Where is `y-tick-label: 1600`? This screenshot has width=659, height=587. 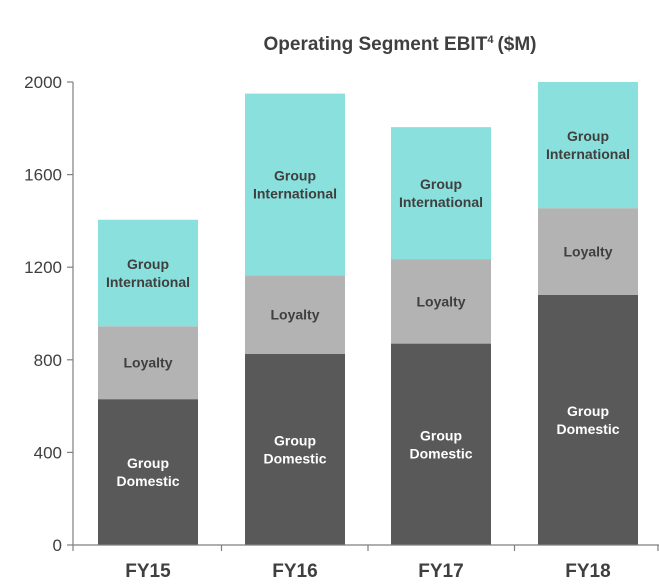 y-tick-label: 1600 is located at coordinates (43, 175).